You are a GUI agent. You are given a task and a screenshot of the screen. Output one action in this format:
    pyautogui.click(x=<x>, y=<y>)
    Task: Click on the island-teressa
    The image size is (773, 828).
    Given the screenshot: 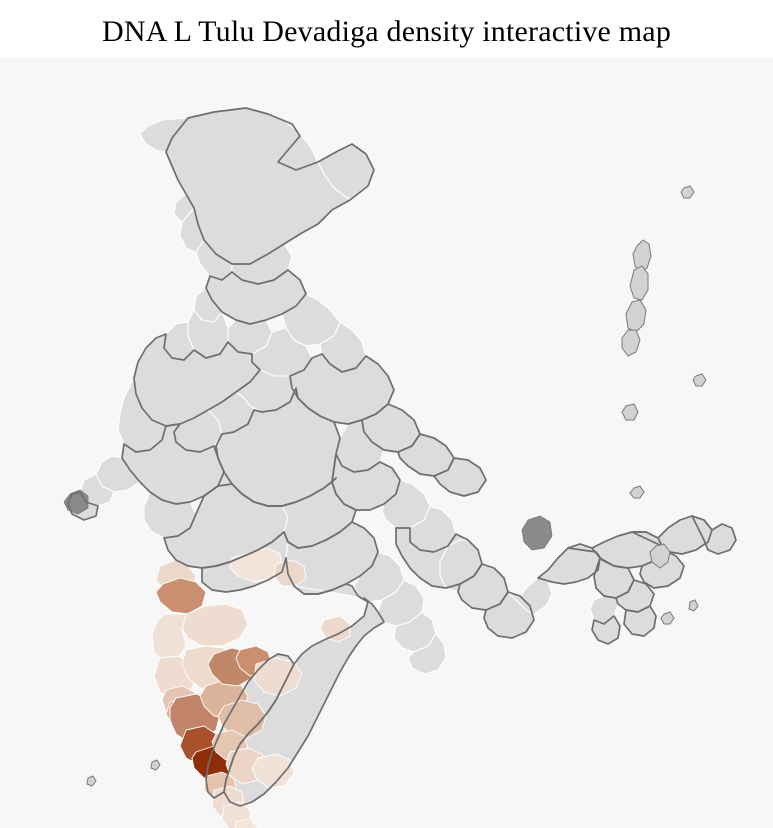 What is the action you would take?
    pyautogui.click(x=699, y=380)
    